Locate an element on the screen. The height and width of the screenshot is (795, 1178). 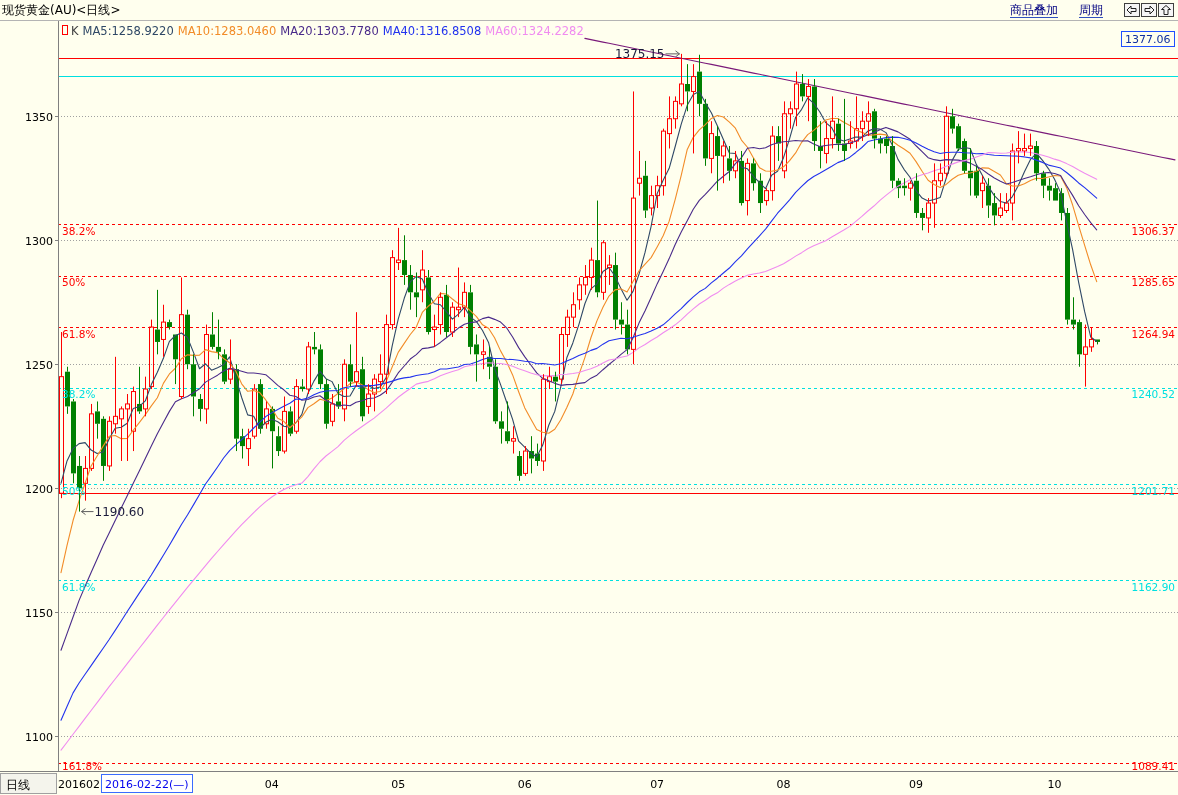
y-tick-label: 1350 is located at coordinates (39, 117).